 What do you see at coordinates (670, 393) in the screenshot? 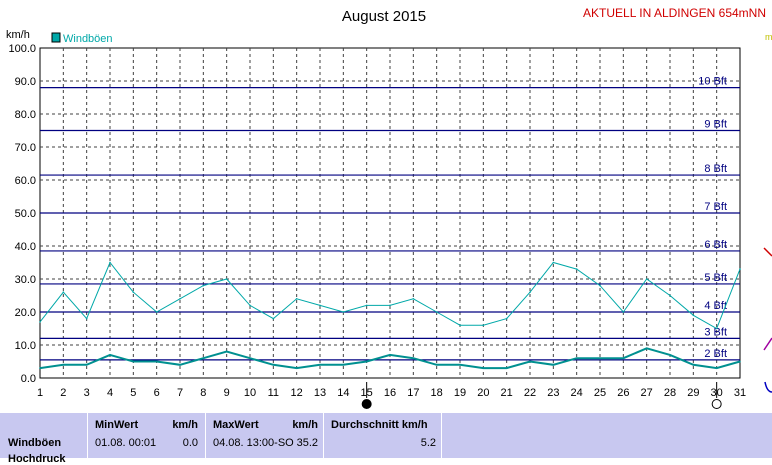
I see `x-tick-label: 28` at bounding box center [670, 393].